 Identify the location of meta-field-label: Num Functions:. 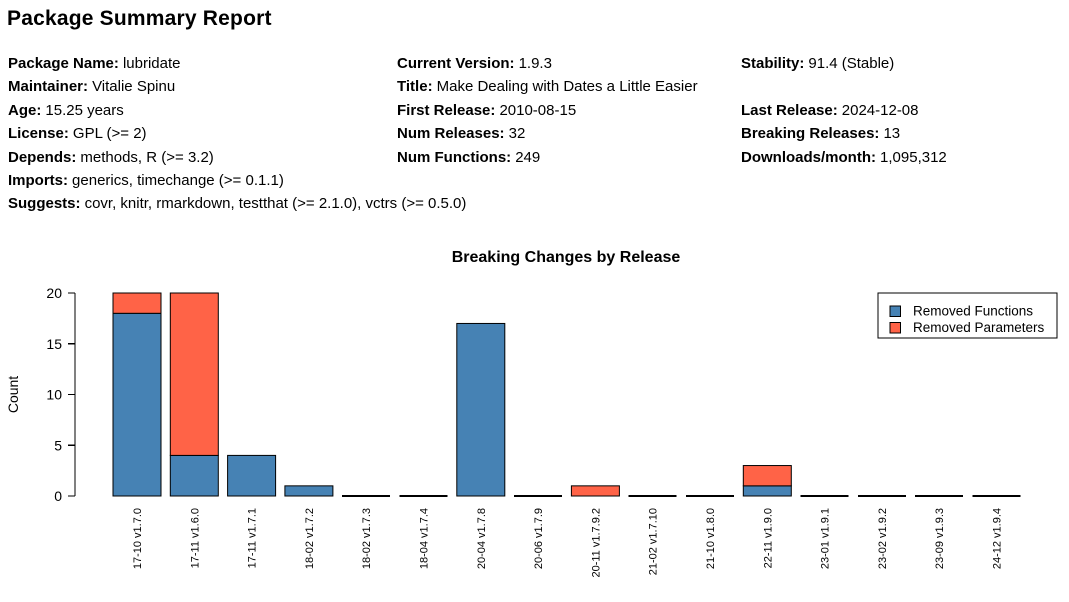
(454, 157).